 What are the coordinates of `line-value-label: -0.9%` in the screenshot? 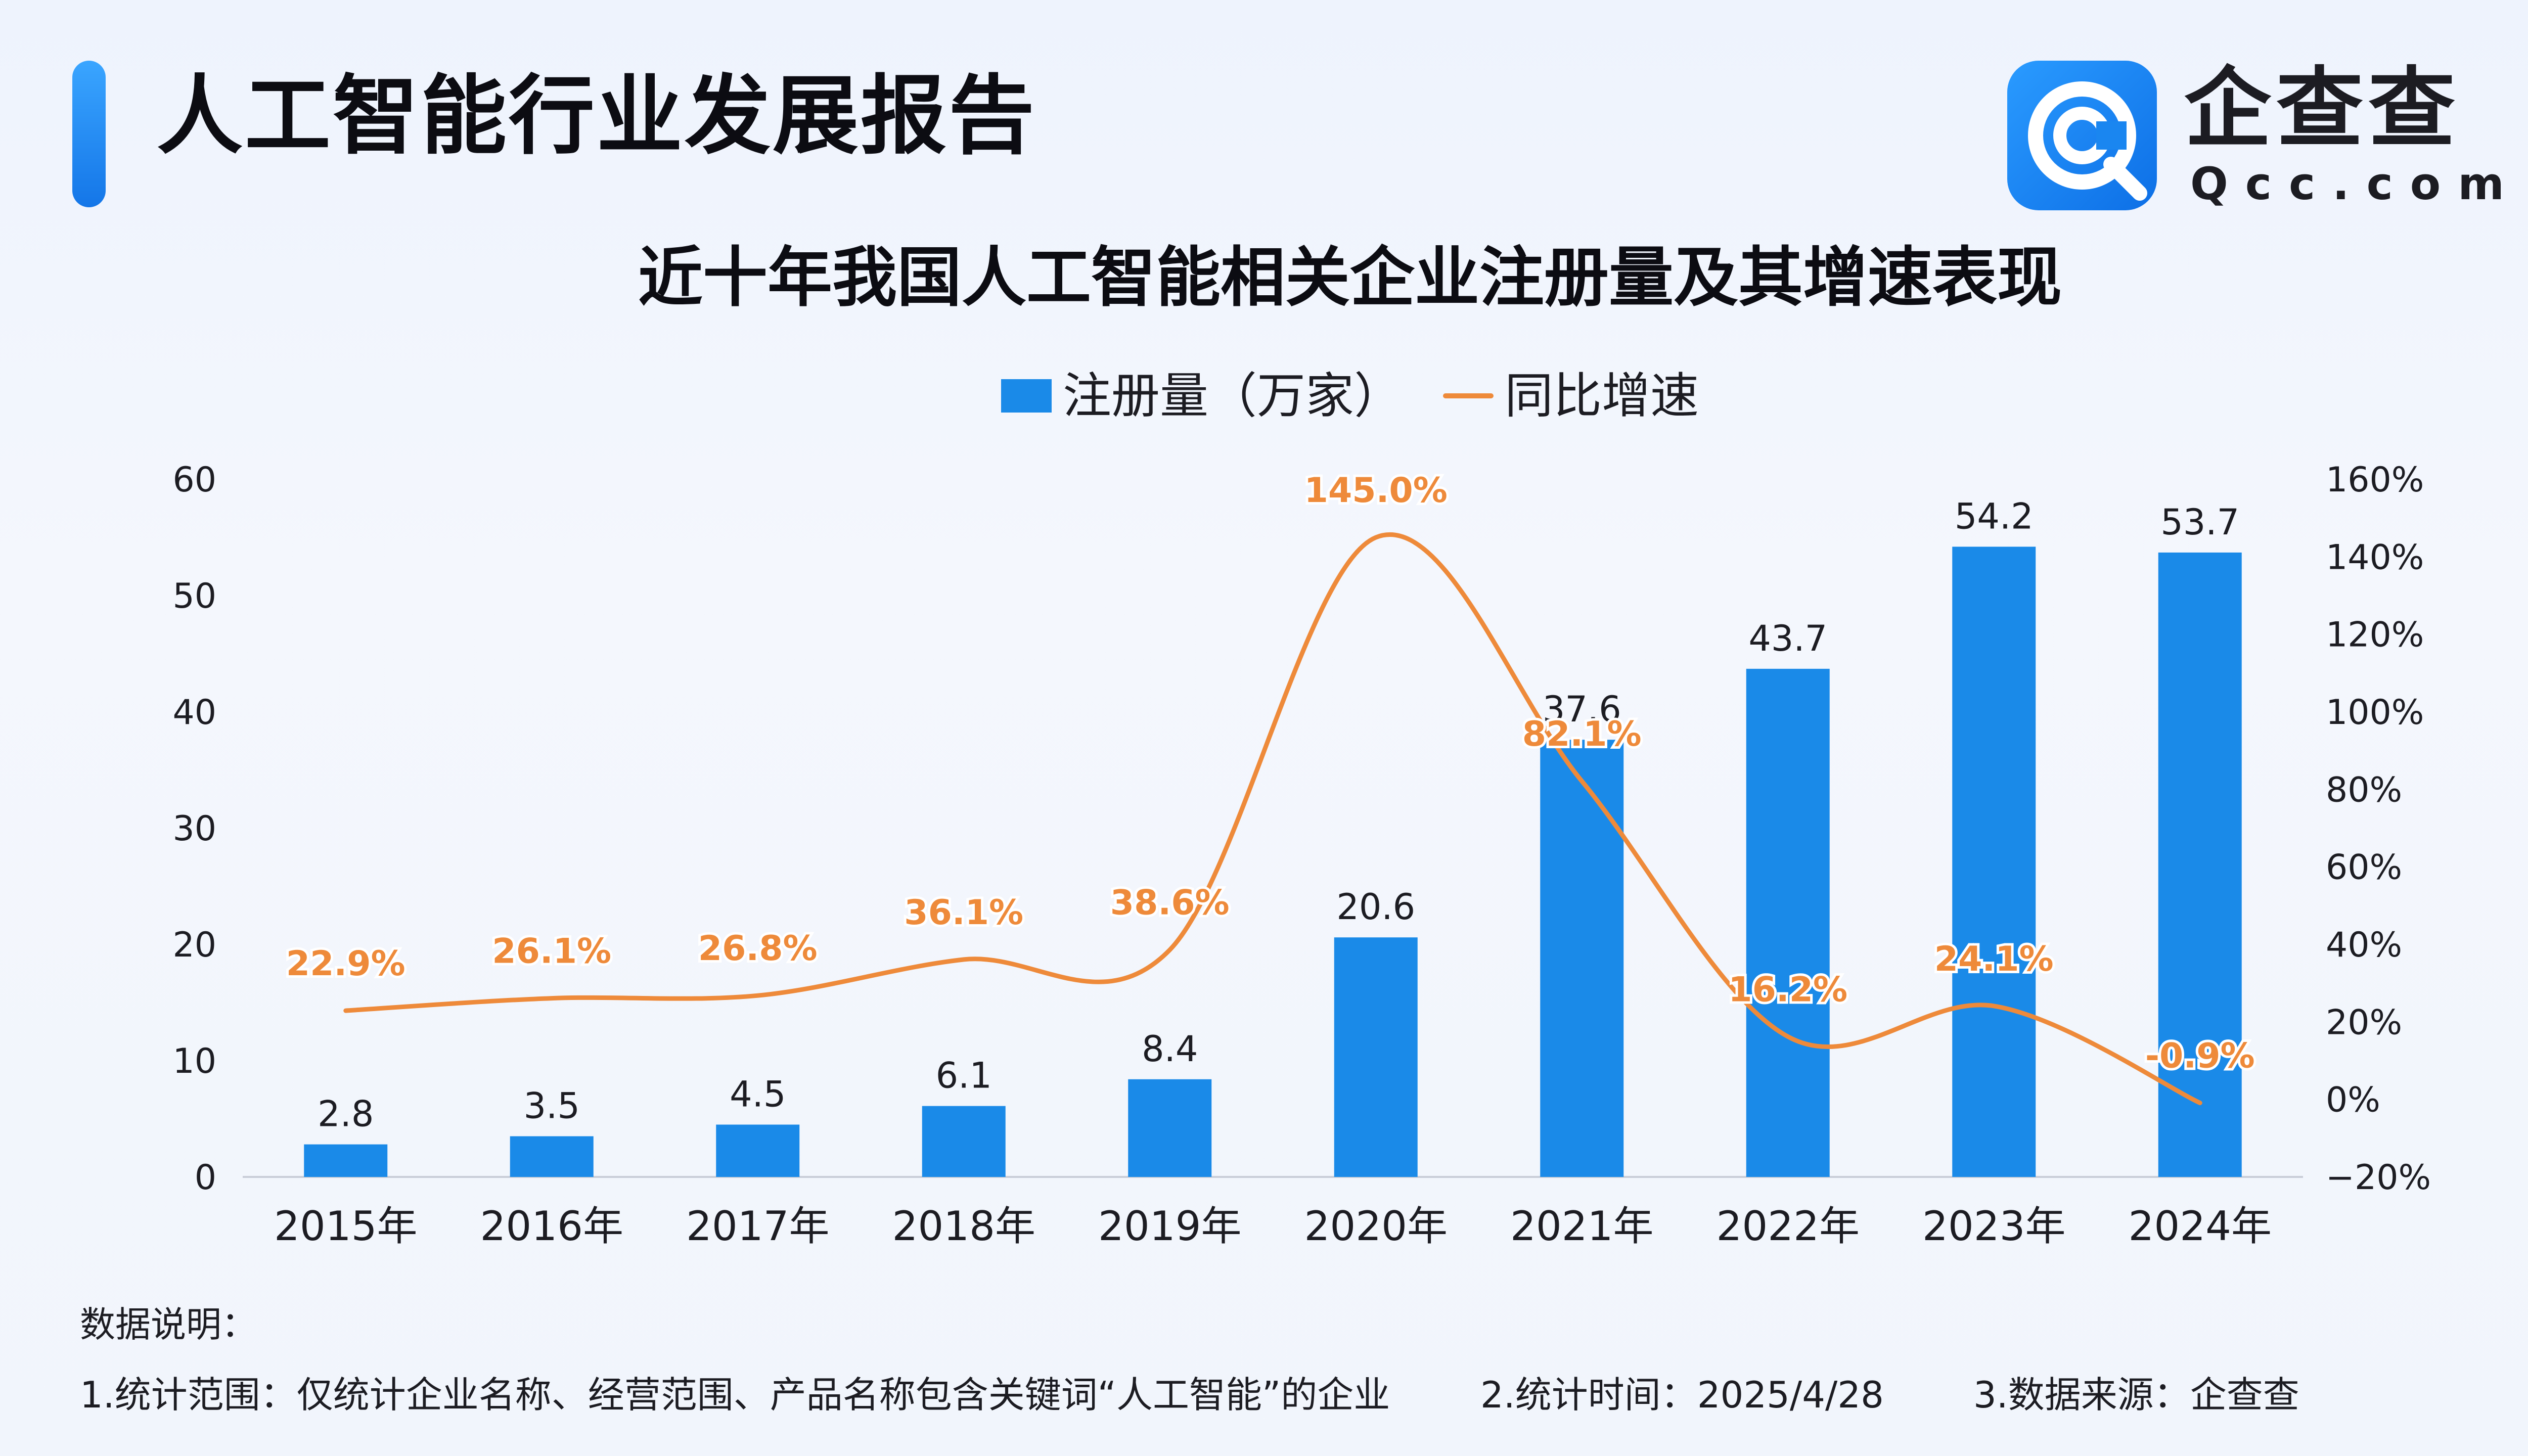 It's located at (2200, 1056).